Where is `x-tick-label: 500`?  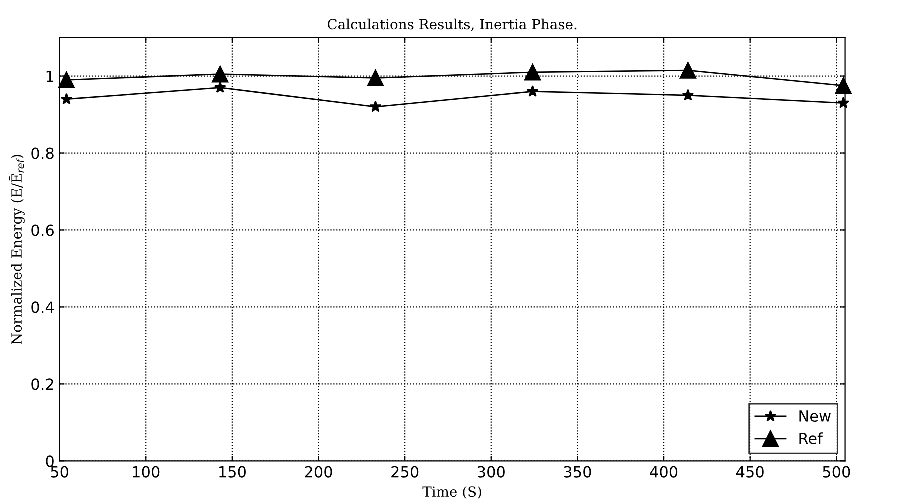 x-tick-label: 500 is located at coordinates (836, 472).